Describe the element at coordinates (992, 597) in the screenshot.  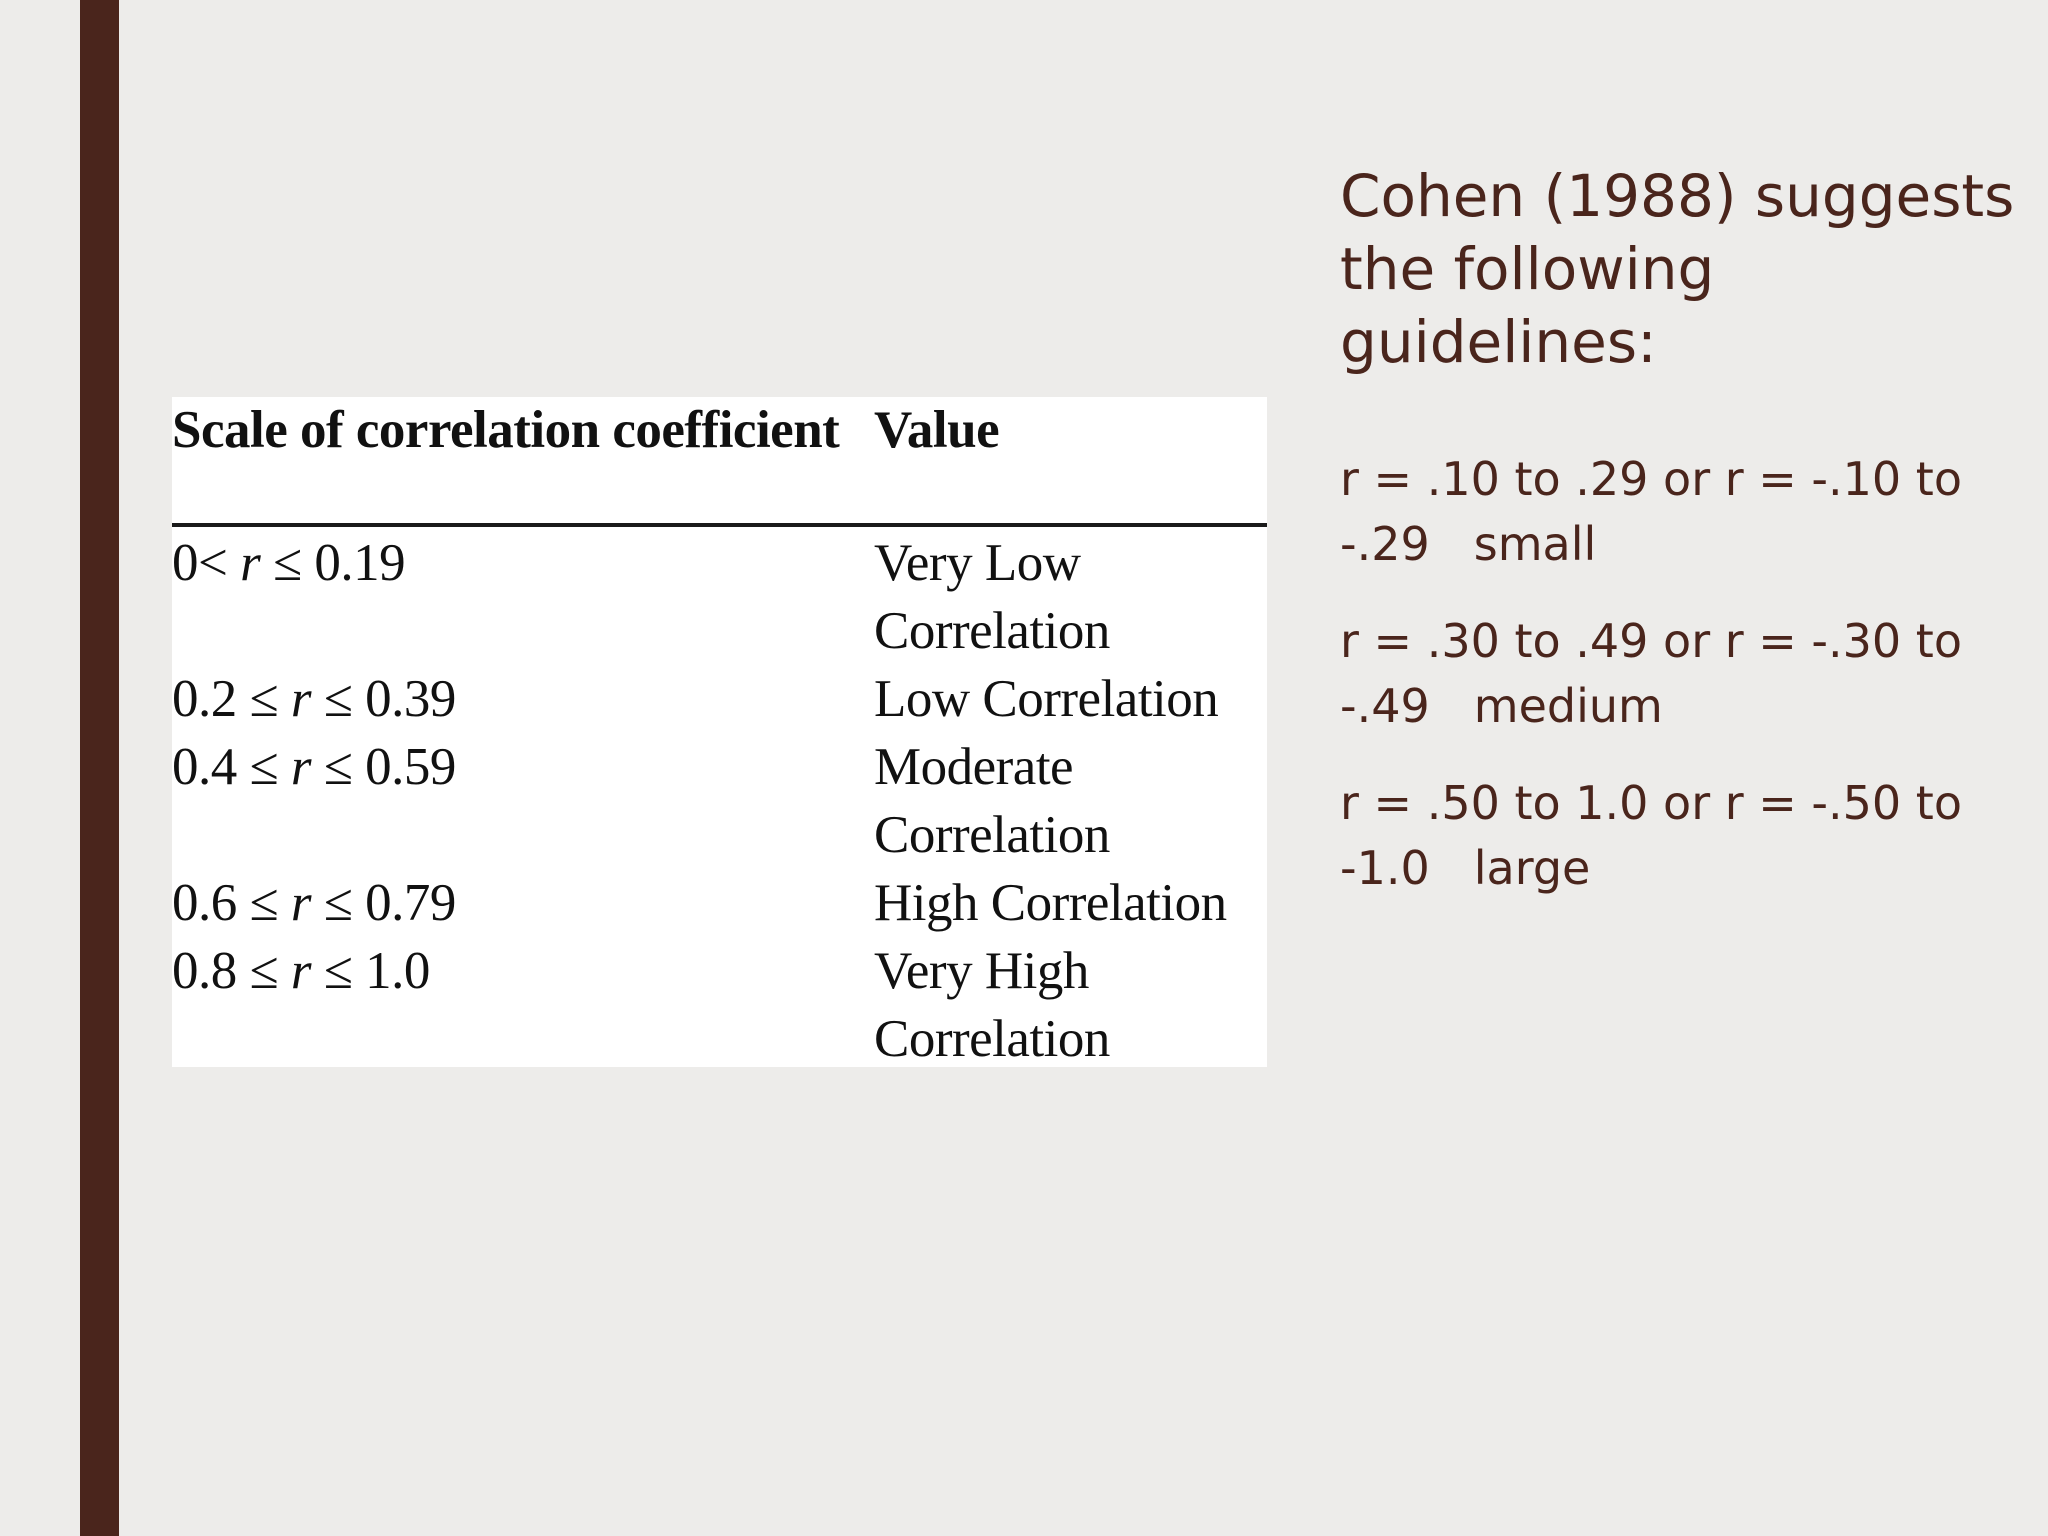
I see `value-cell: Very Low Correlation` at that location.